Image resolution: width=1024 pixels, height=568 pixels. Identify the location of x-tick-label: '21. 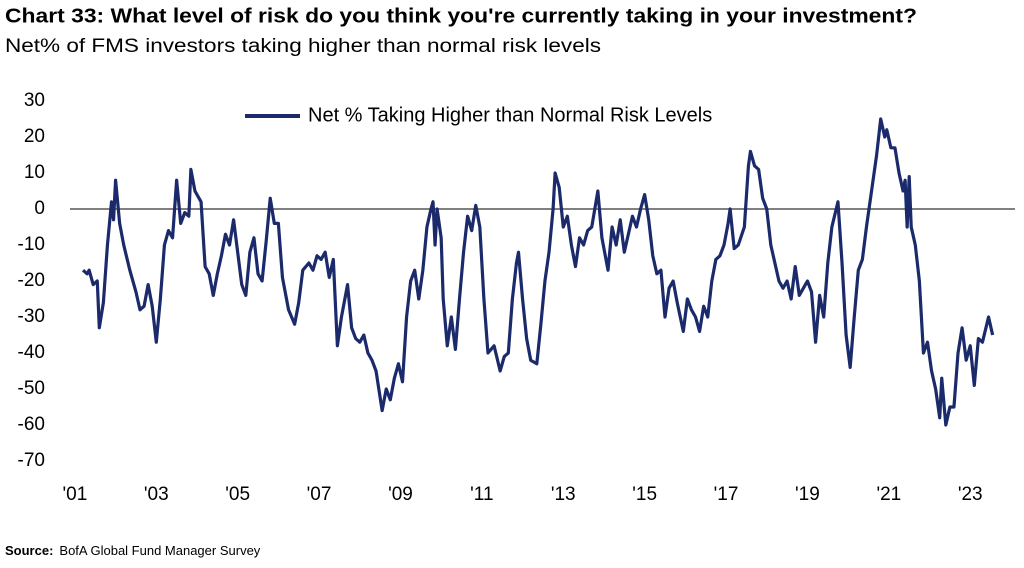
(888, 494).